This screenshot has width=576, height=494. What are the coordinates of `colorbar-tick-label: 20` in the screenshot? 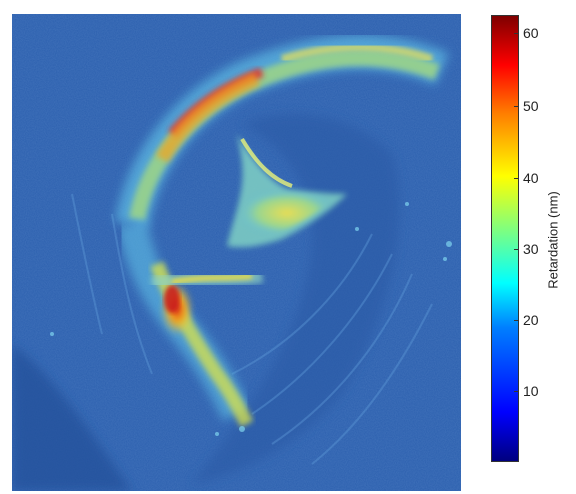 It's located at (531, 320).